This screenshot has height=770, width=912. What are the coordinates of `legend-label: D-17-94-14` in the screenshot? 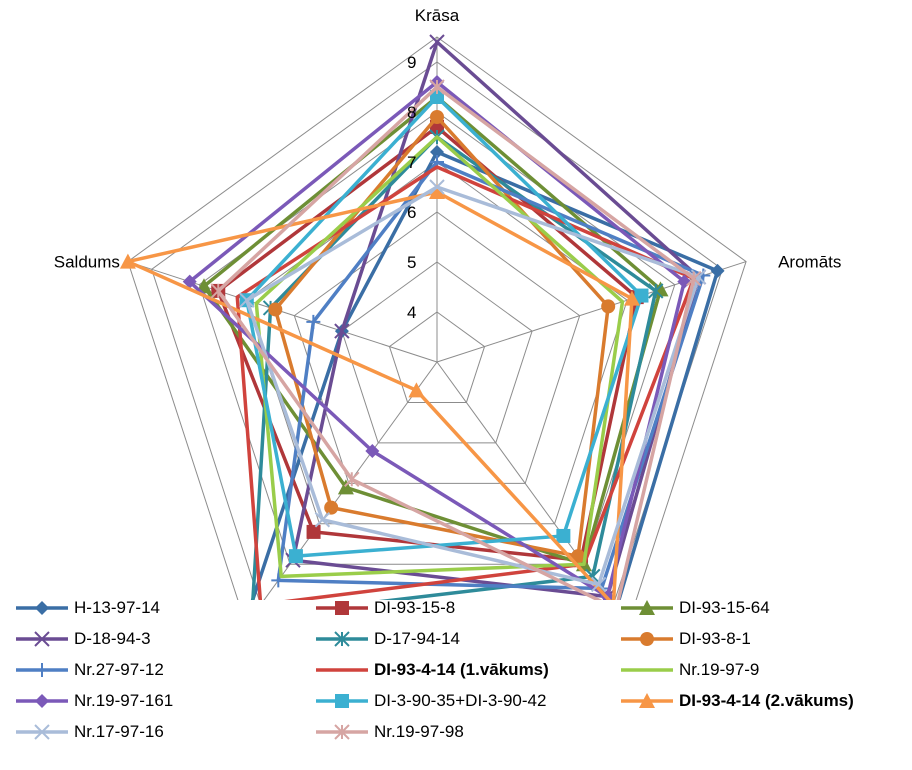 It's located at (417, 638).